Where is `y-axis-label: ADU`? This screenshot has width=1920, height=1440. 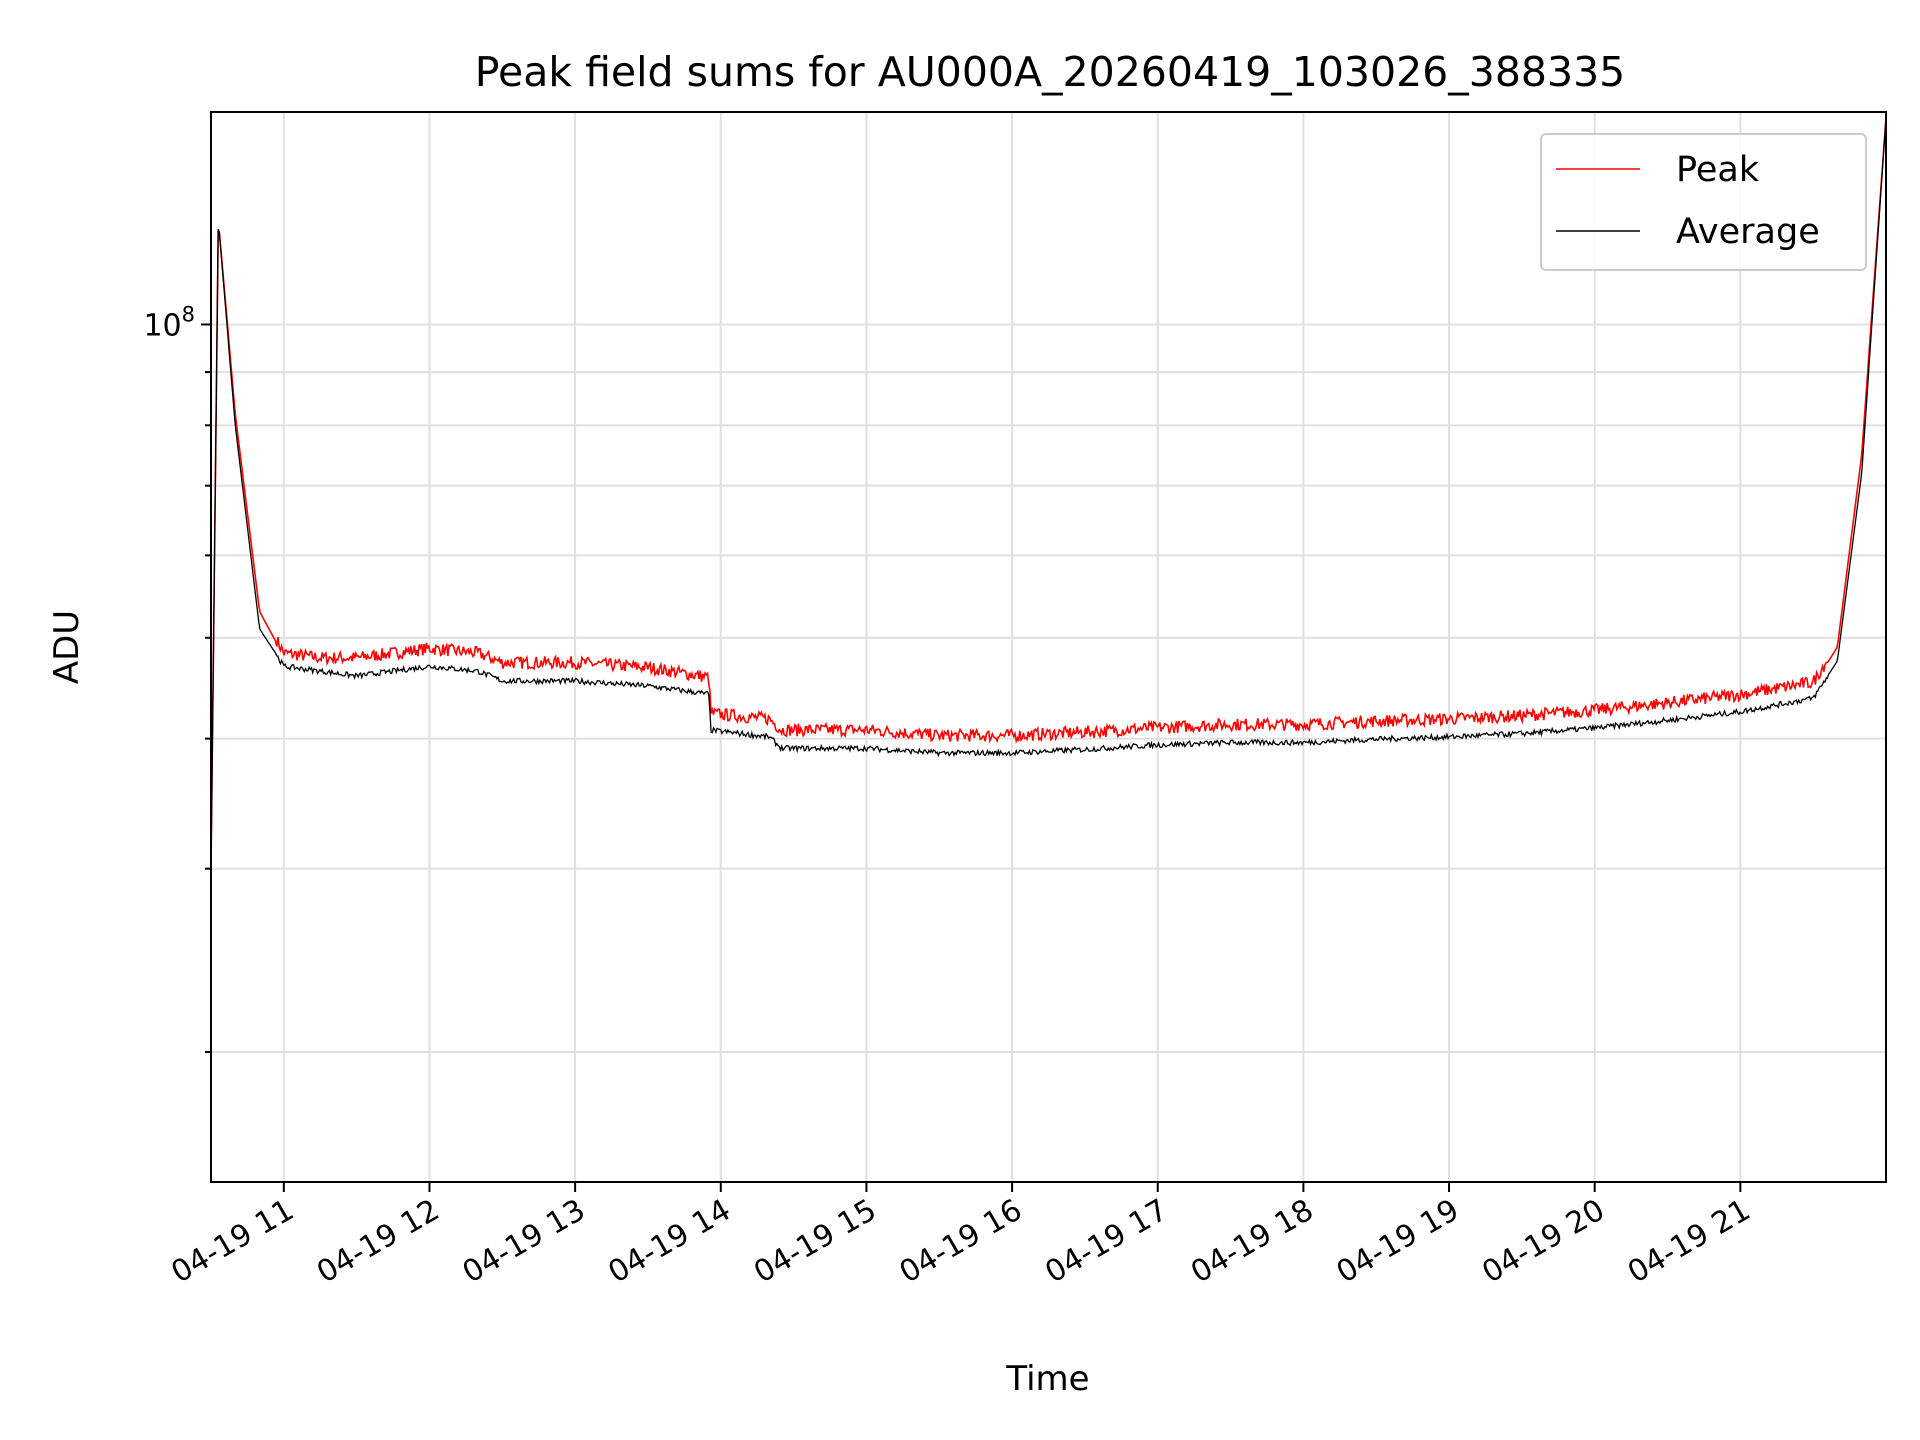
y-axis-label: ADU is located at coordinates (67, 647).